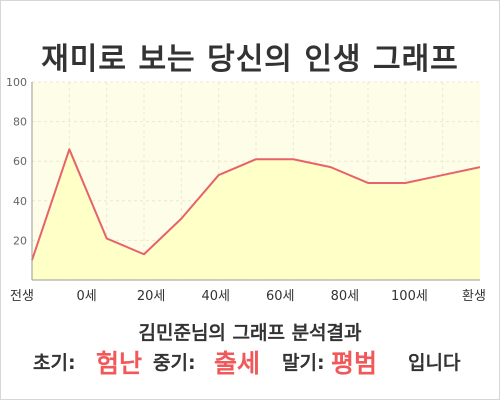 The width and height of the screenshot is (500, 400). What do you see at coordinates (20, 201) in the screenshot?
I see `y-tick-label: 40` at bounding box center [20, 201].